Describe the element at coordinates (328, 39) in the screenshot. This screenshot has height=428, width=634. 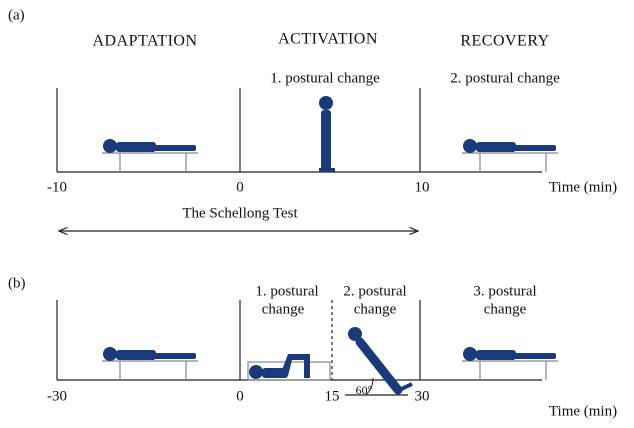
I see `phase-label: ACTIVATION` at that location.